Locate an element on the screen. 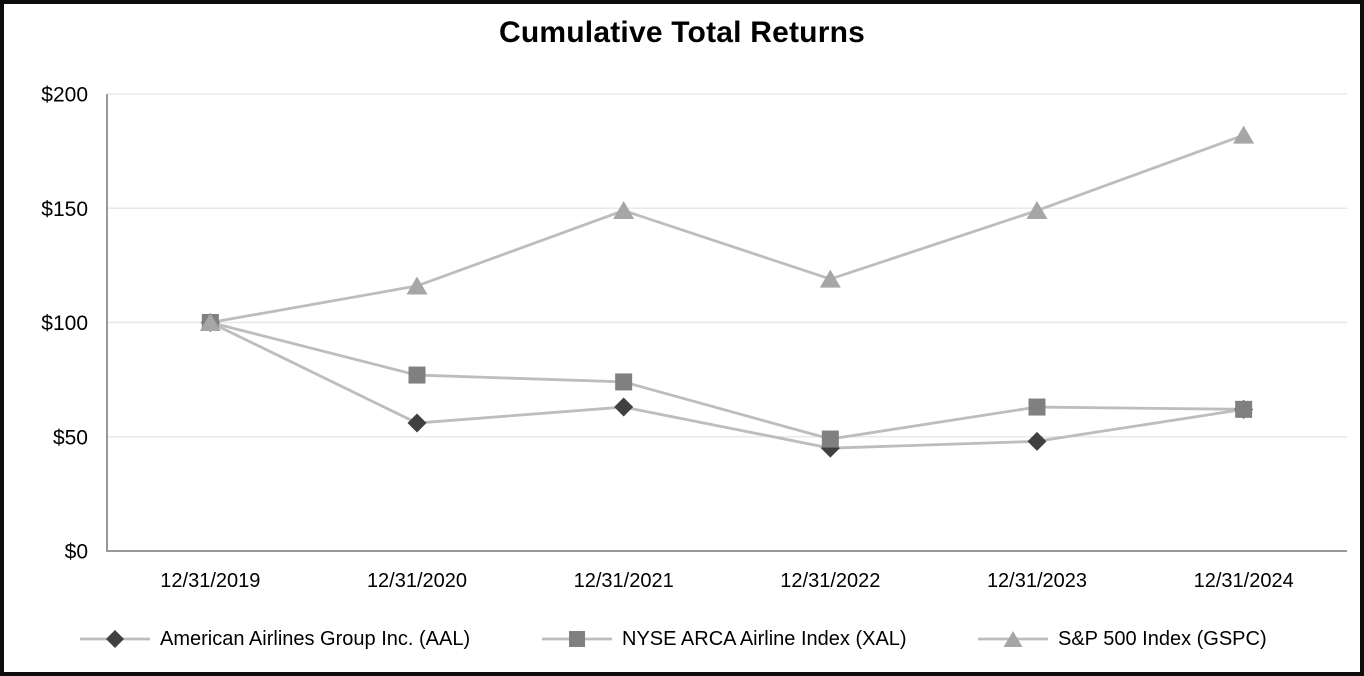 The height and width of the screenshot is (676, 1364). x-tick-label-4: 12/31/2023 is located at coordinates (1037, 581).